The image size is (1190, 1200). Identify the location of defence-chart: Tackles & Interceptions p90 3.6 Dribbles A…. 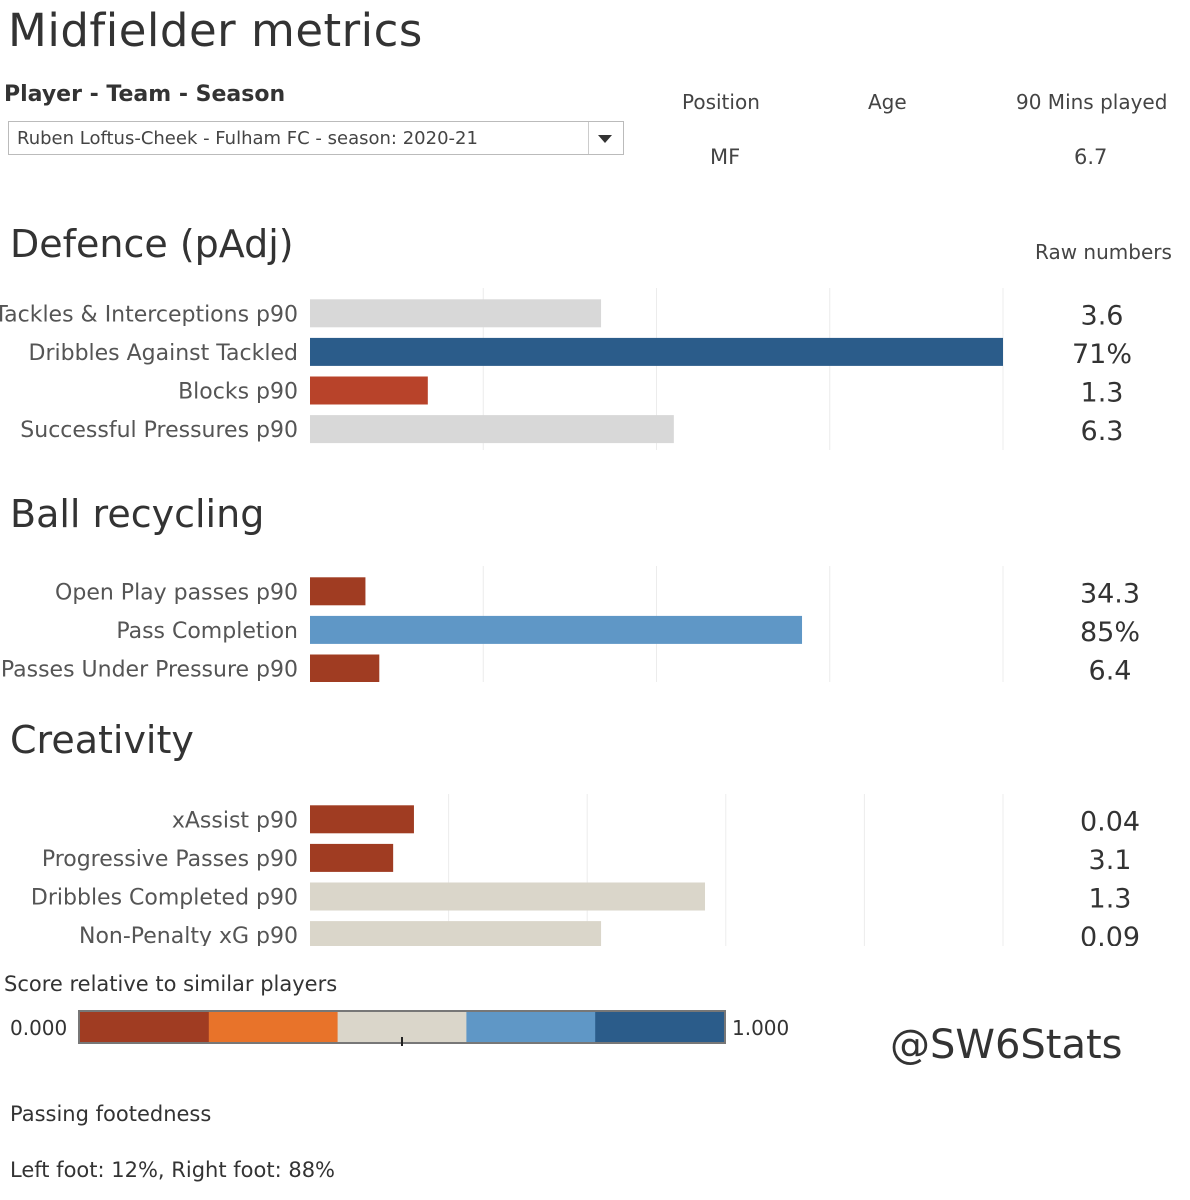
(566, 369).